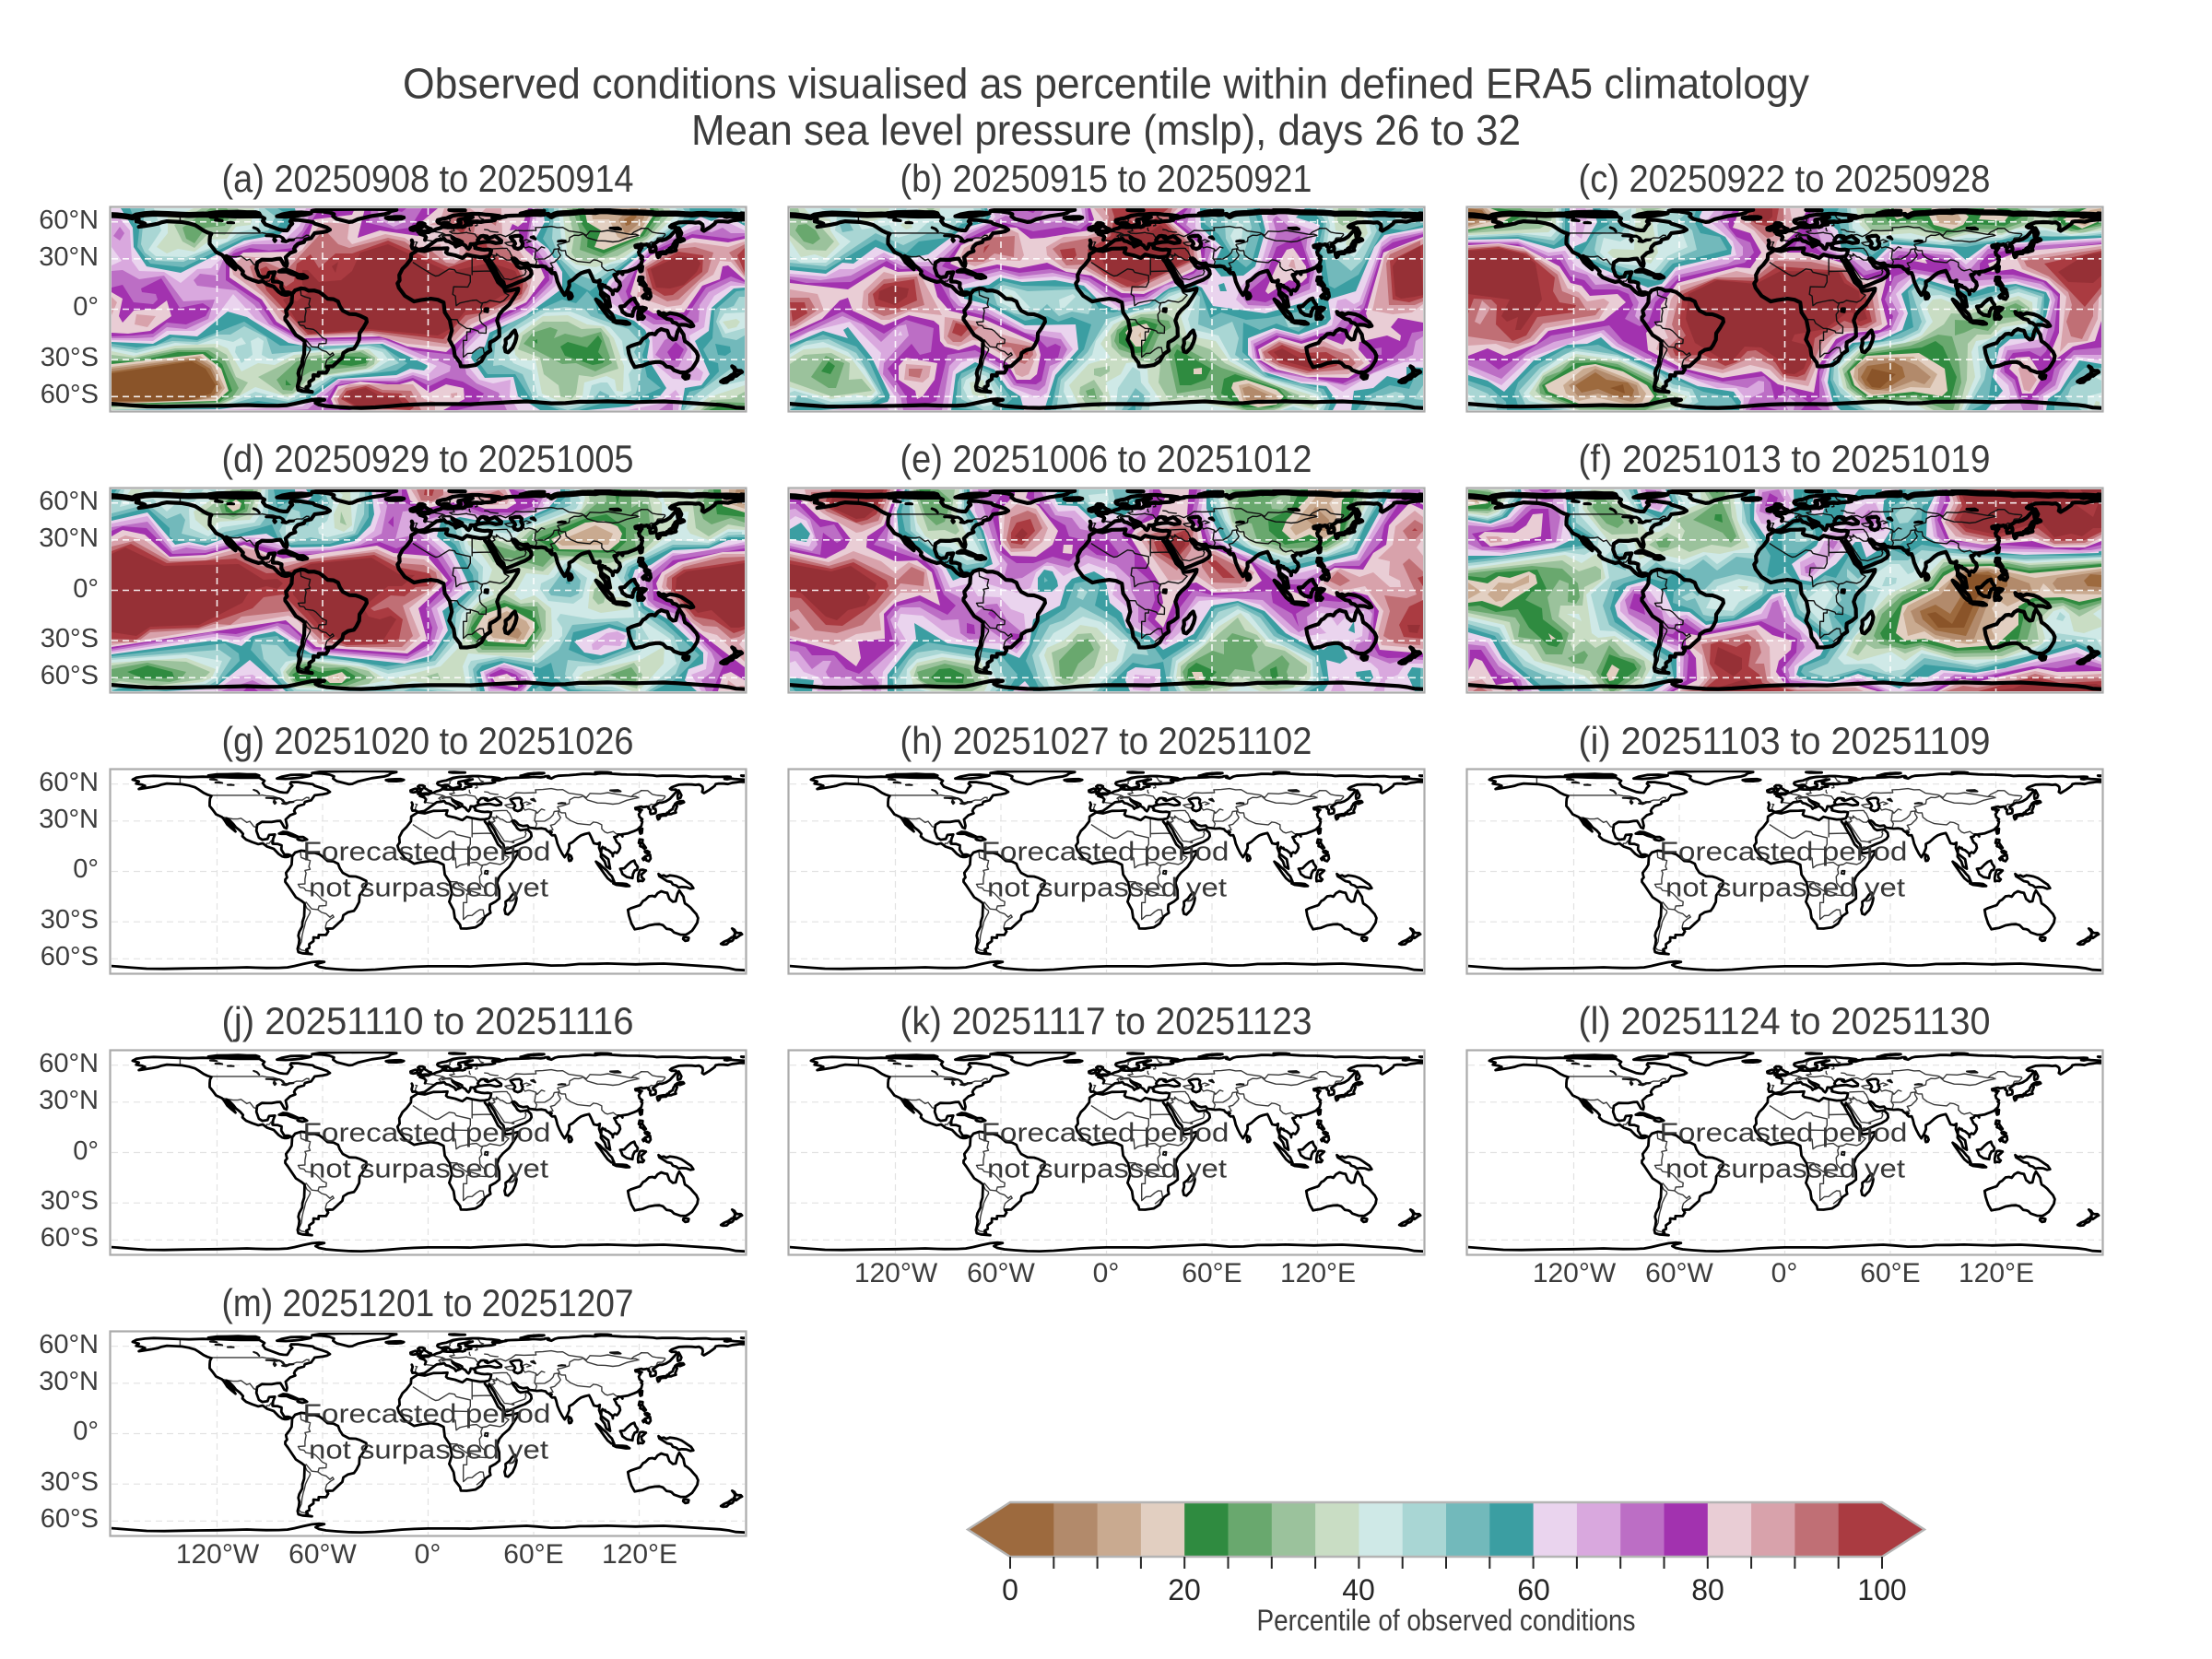 The height and width of the screenshot is (1659, 2212). What do you see at coordinates (1446, 1620) in the screenshot?
I see `svg-text:Percentile of observed conditi: Percentile of observed conditions` at bounding box center [1446, 1620].